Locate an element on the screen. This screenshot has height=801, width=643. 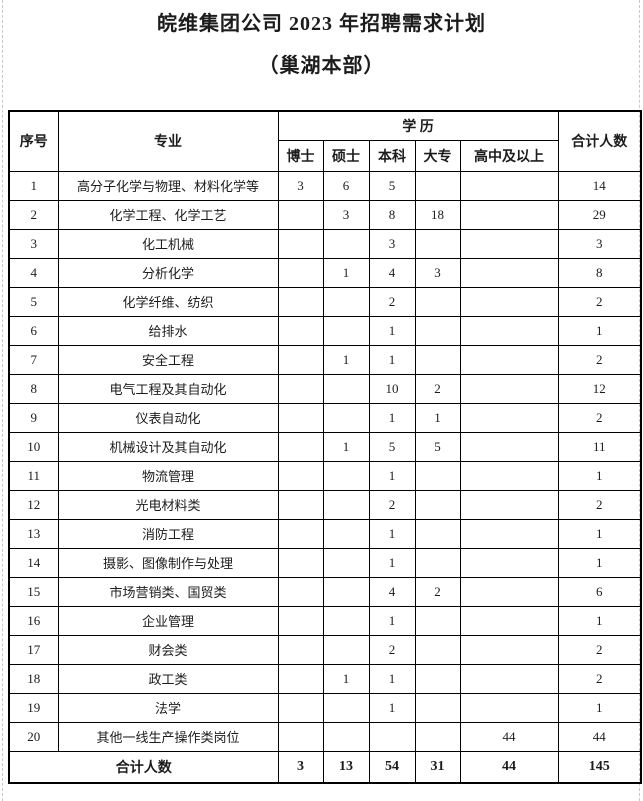
table-row: 10 机械设计及其自动化 1 5 5 11 is located at coordinates (325, 446).